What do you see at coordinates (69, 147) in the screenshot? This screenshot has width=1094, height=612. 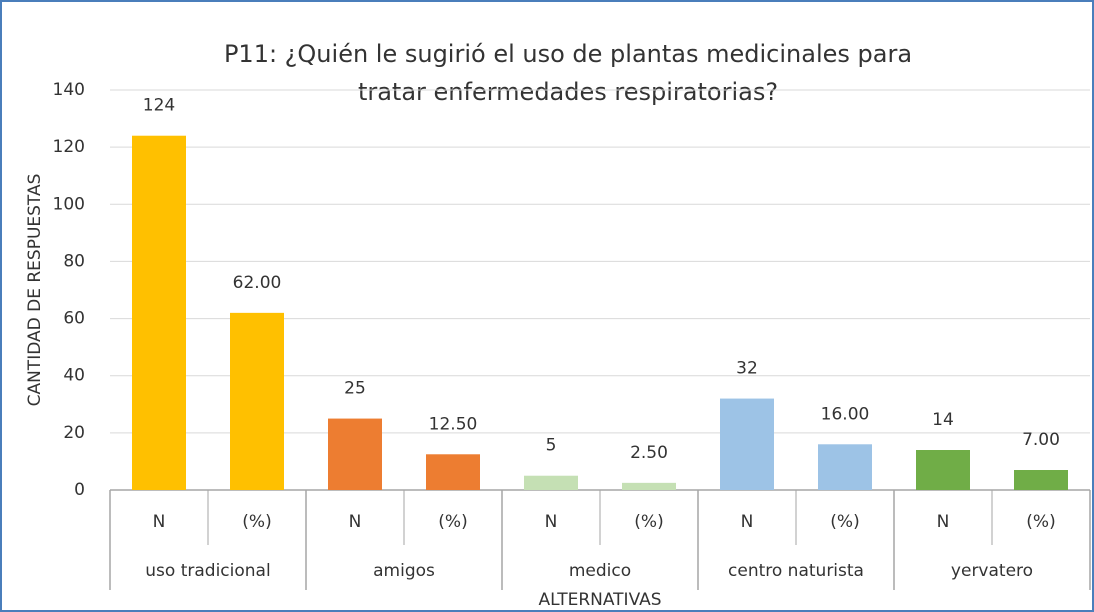 I see `y-tick-label: 120` at bounding box center [69, 147].